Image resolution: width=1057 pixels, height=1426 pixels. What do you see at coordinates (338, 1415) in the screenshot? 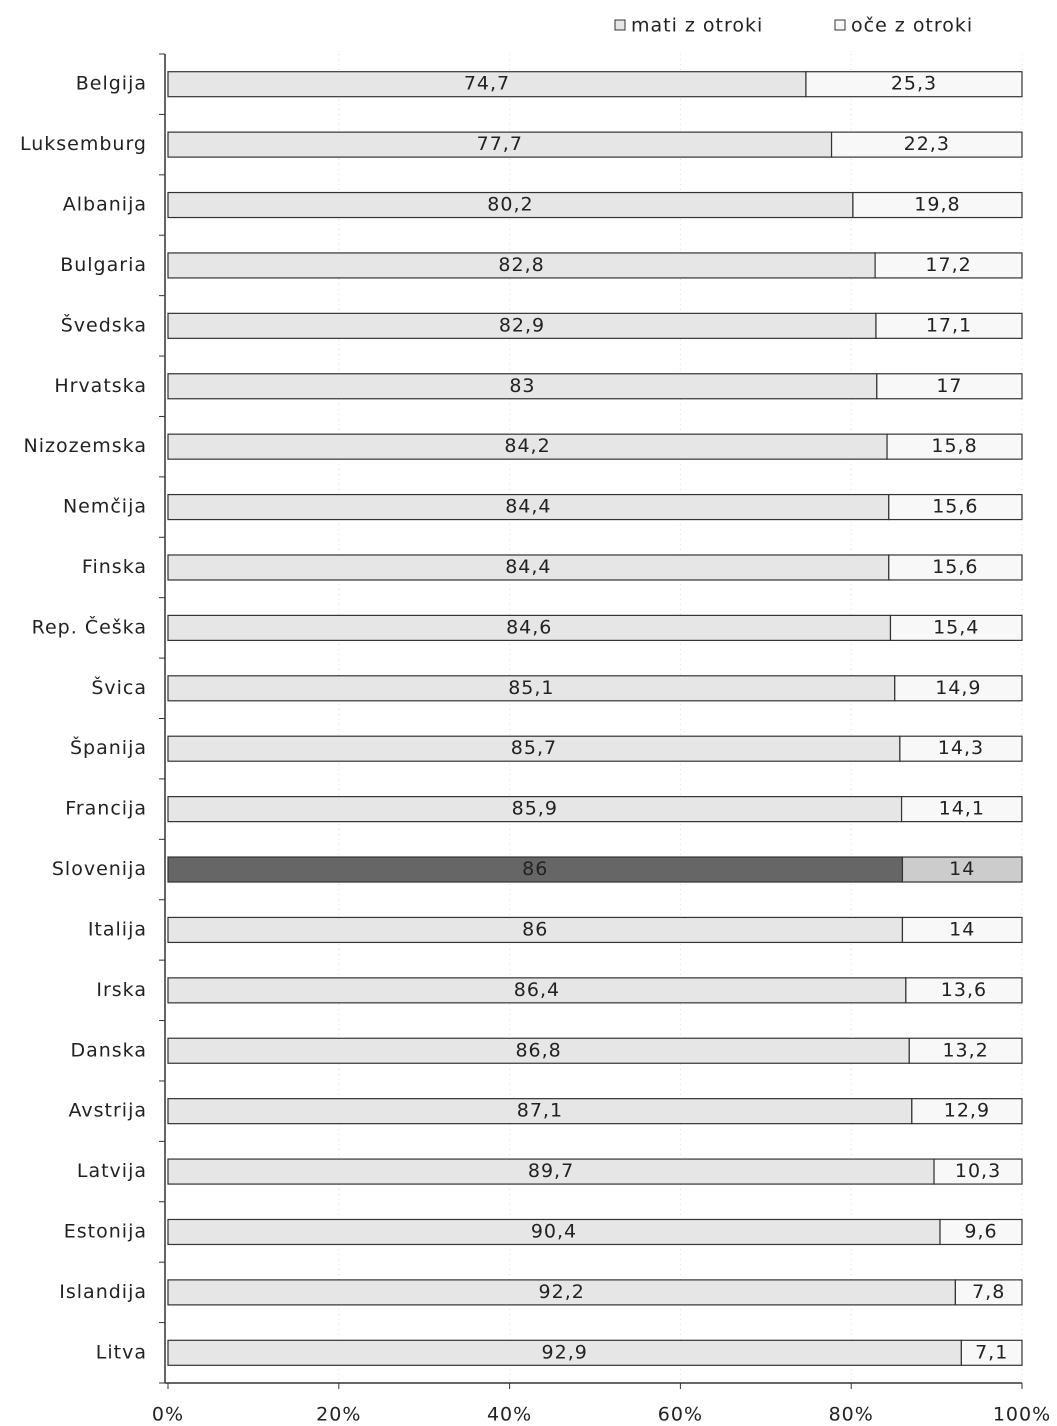
I see `x-tick-label: 20%` at bounding box center [338, 1415].